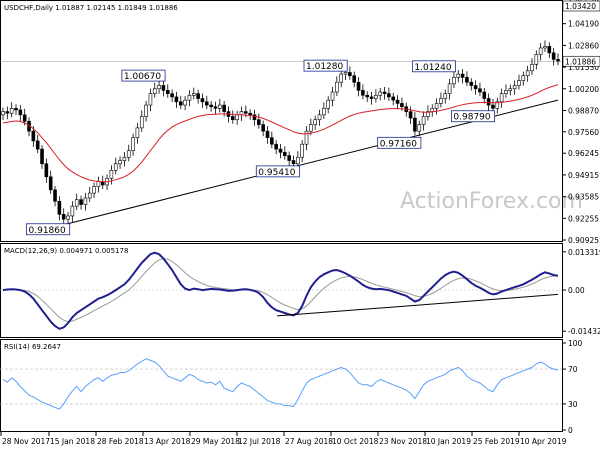  I want to click on high-price-label: 1.03420, so click(580, 6).